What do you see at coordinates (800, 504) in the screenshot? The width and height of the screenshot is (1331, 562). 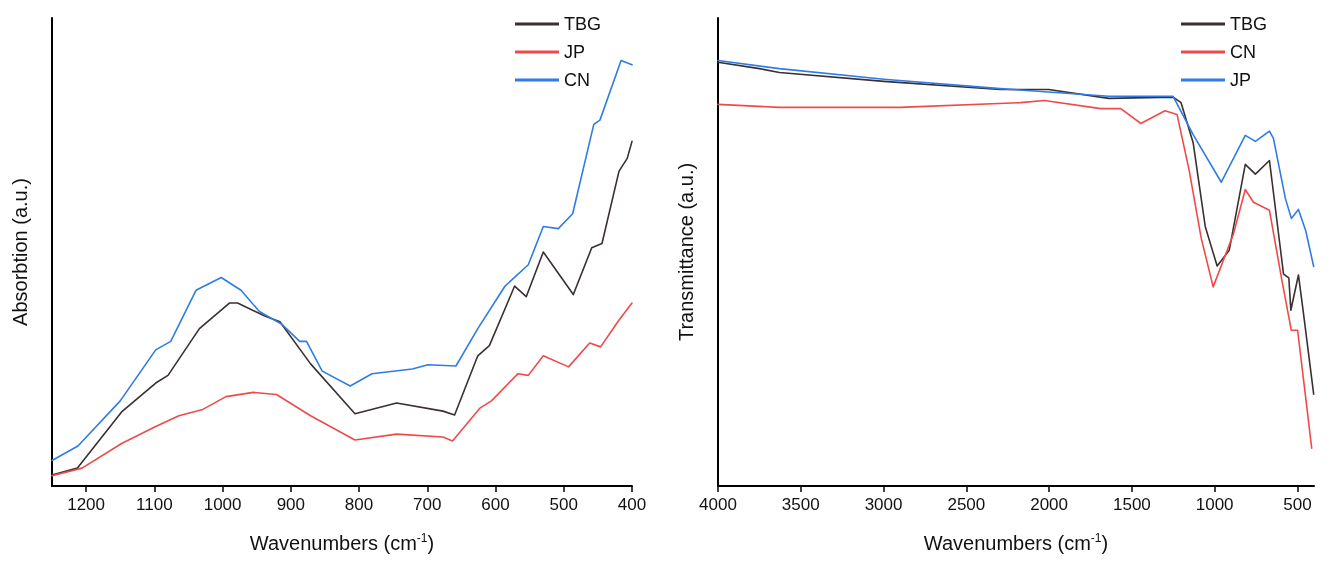 I see `x-tick-label: 3500` at bounding box center [800, 504].